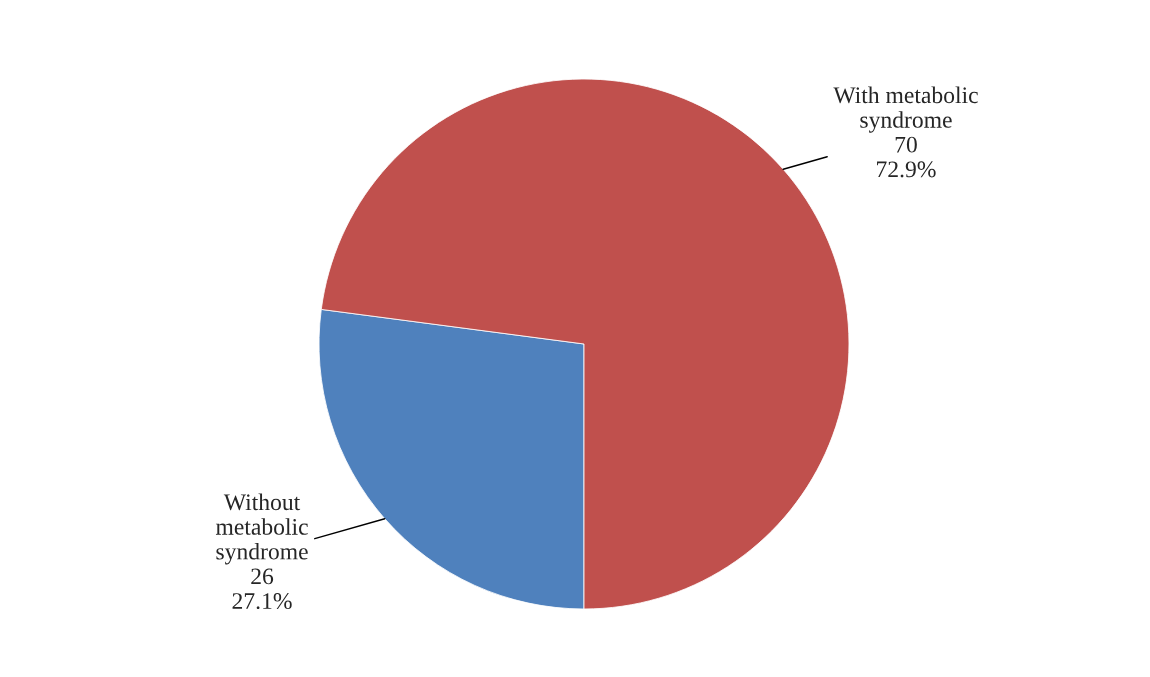 Image resolution: width=1150 pixels, height=677 pixels. I want to click on slice-label: Without metabolic syndrome, so click(261, 529).